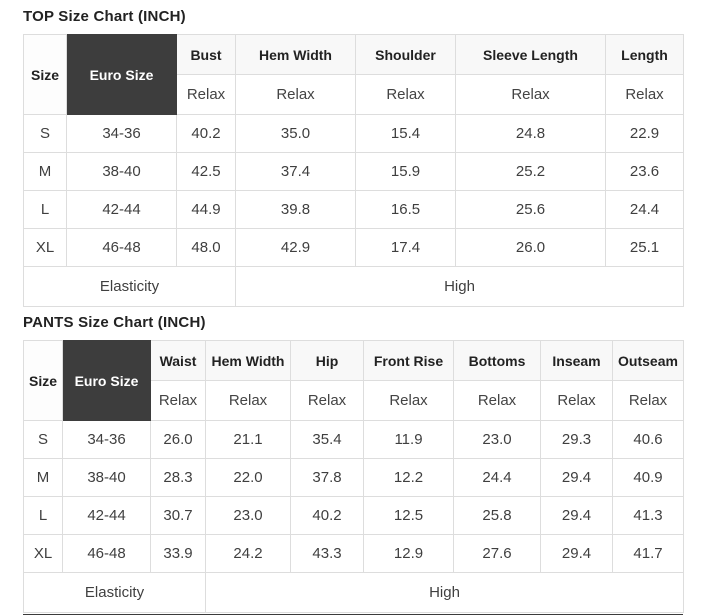  What do you see at coordinates (644, 133) in the screenshot?
I see `measurement-cell: 22.9` at bounding box center [644, 133].